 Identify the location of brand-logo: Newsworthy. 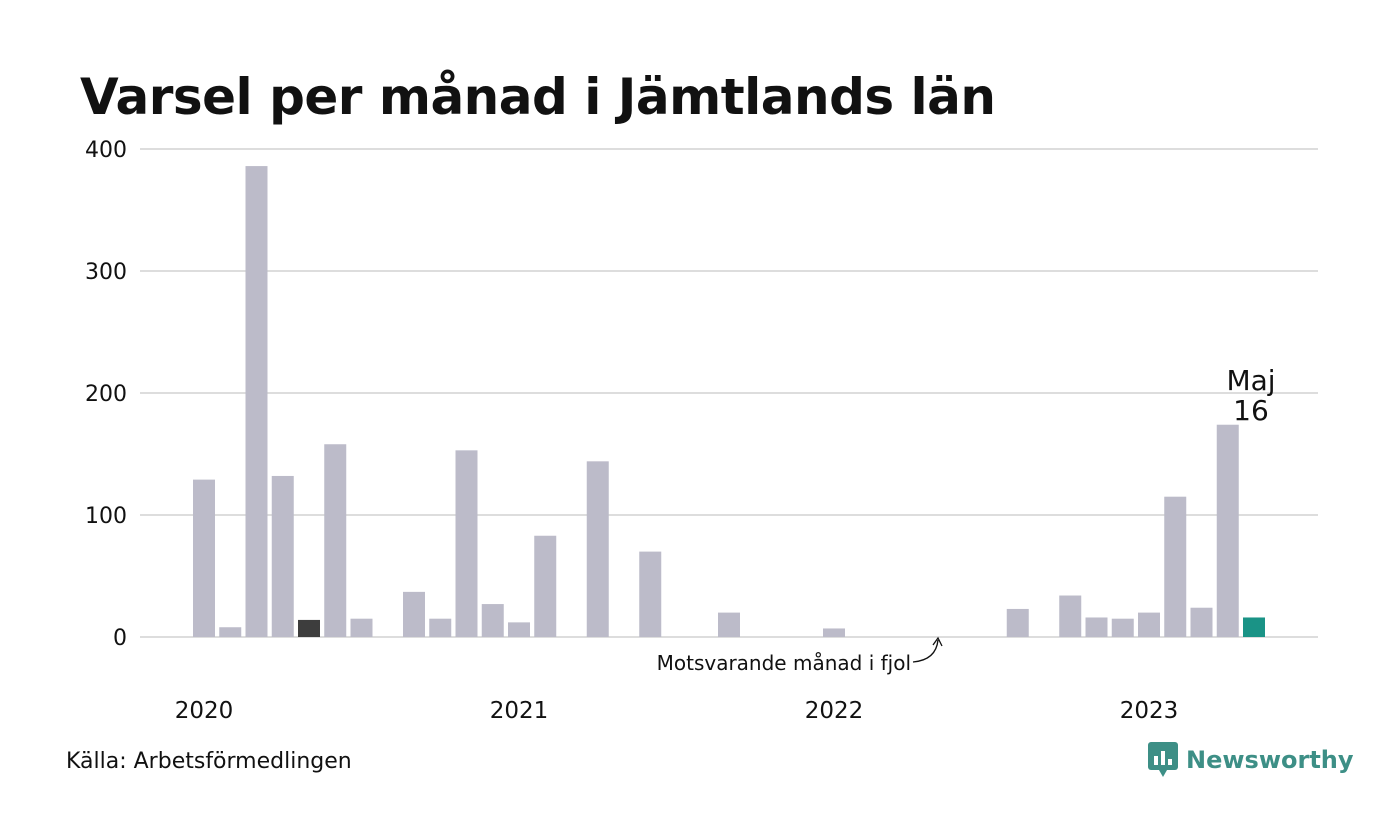
(1251, 760).